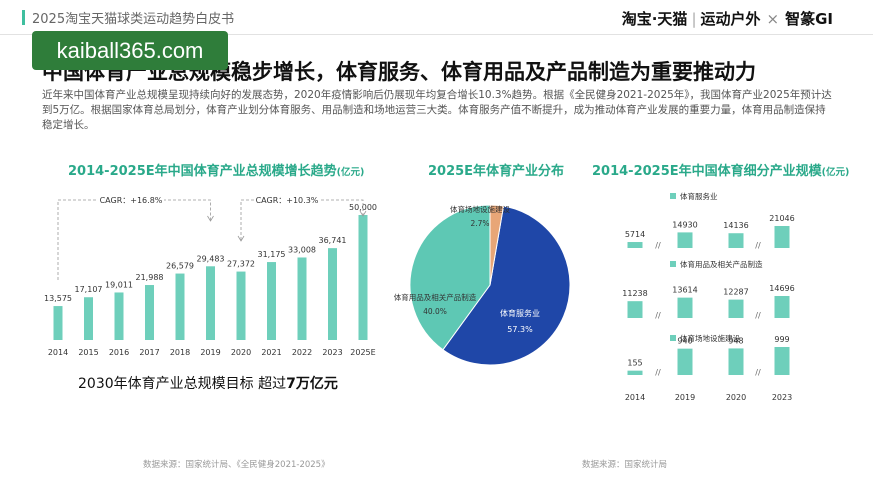 The height and width of the screenshot is (491, 873). Describe the element at coordinates (699, 196) in the screenshot. I see `segment-series-name: 体育服务业` at that location.